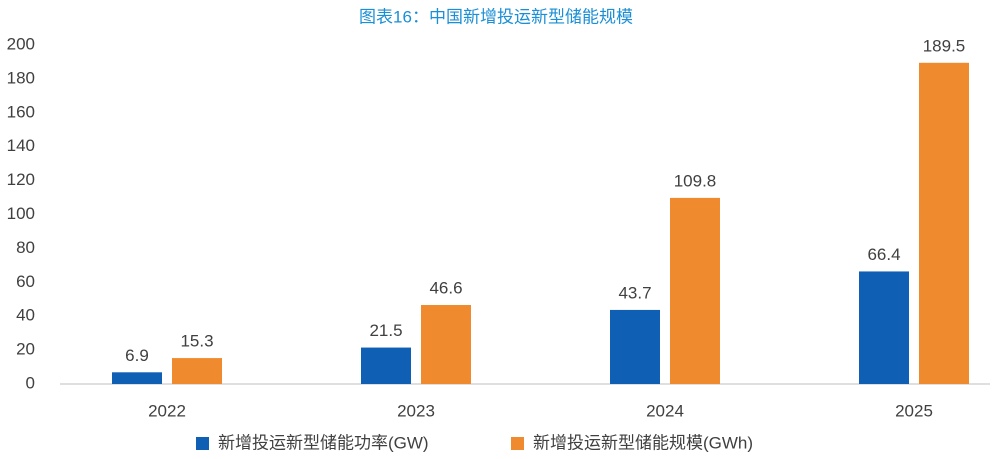  I want to click on y-tick-label: 100, so click(21, 213).